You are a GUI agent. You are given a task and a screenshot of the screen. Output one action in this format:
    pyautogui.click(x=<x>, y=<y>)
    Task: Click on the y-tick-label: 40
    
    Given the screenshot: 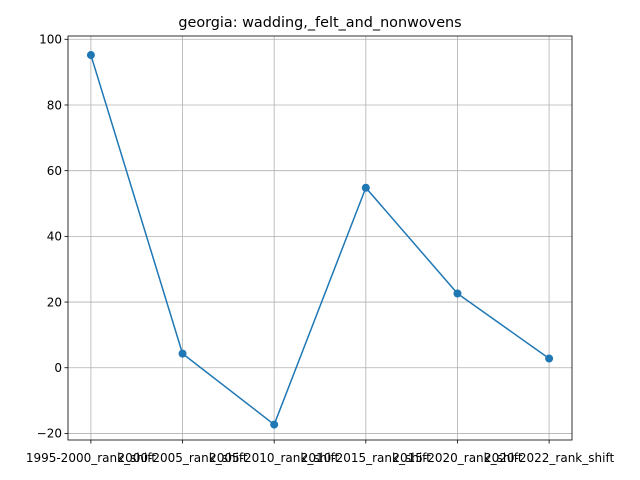 What is the action you would take?
    pyautogui.click(x=54, y=237)
    